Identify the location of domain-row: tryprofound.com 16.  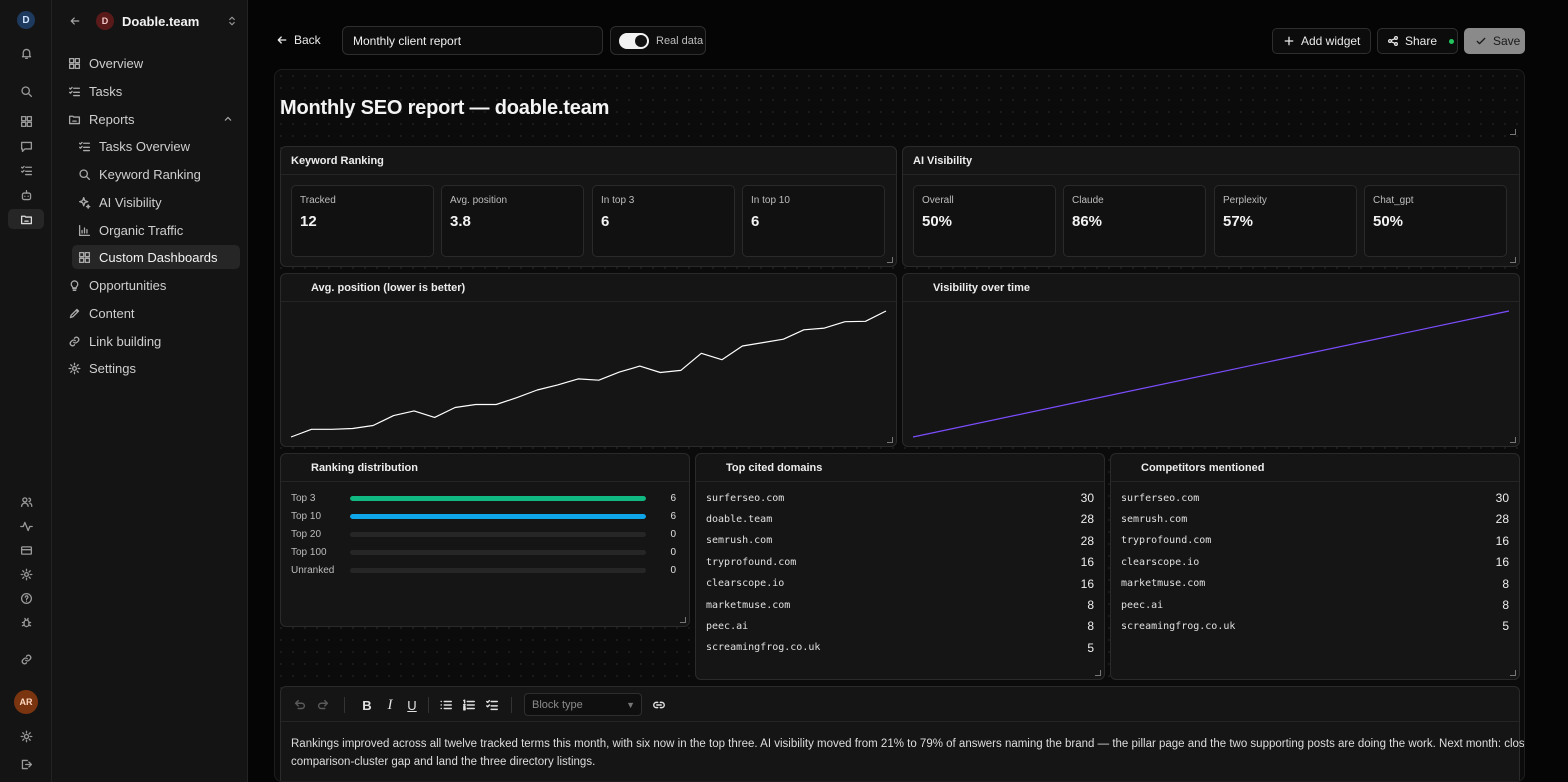
(900, 562).